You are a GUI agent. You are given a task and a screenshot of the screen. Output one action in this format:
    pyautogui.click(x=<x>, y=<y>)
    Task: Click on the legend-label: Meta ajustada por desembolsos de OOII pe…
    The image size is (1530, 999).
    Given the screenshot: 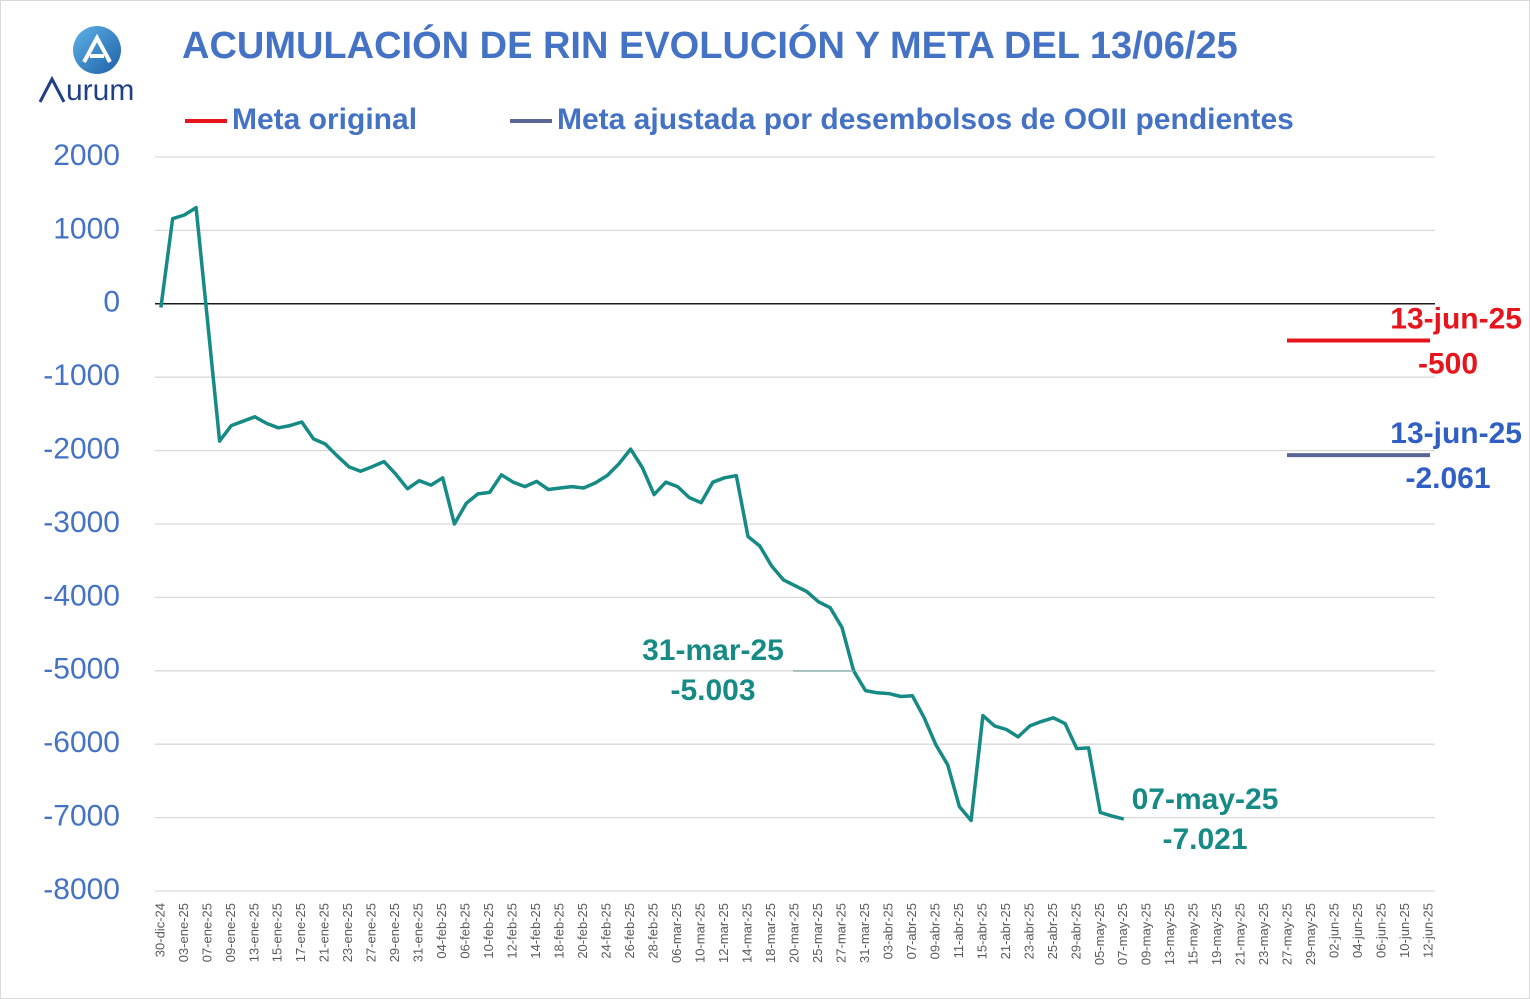 What is the action you would take?
    pyautogui.click(x=925, y=119)
    